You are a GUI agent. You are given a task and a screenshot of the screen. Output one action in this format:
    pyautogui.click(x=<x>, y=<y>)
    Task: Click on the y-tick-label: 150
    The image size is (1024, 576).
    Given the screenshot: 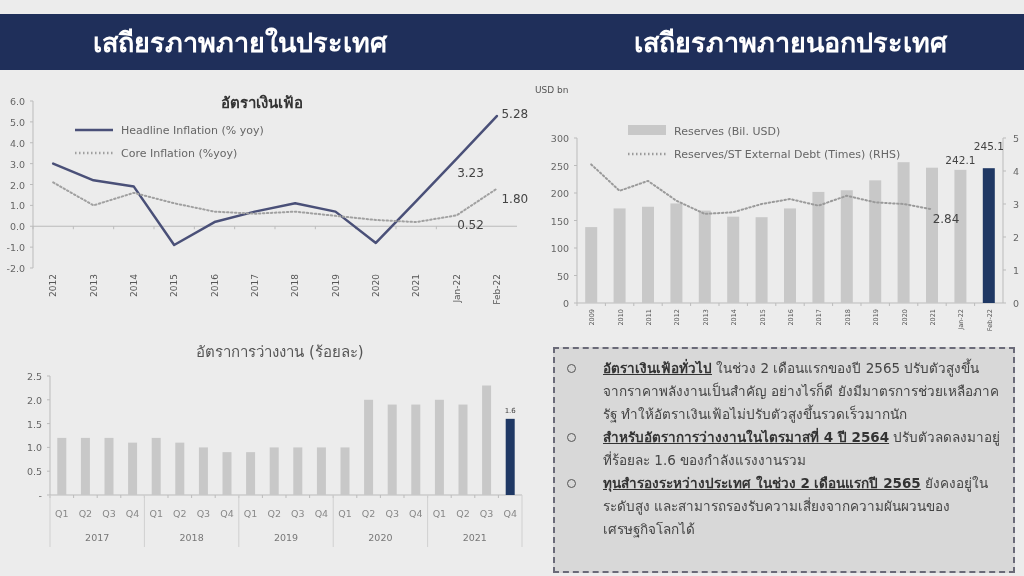 What is the action you would take?
    pyautogui.click(x=559, y=221)
    